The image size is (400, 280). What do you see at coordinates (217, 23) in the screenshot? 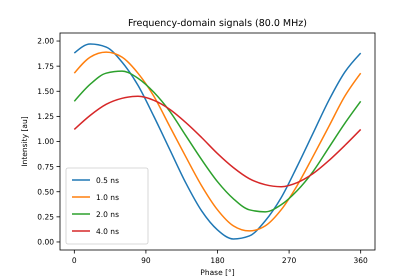
I see `chart-title: Frequency-domain signals (80.0 MHz)` at bounding box center [217, 23].